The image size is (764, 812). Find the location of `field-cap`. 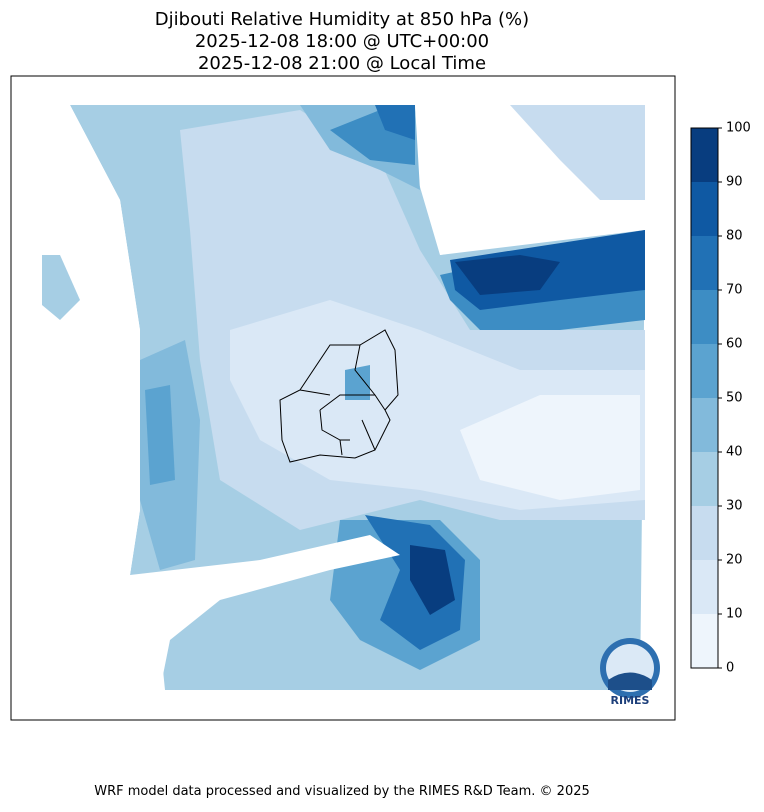

field-cap is located at coordinates (577, 152).